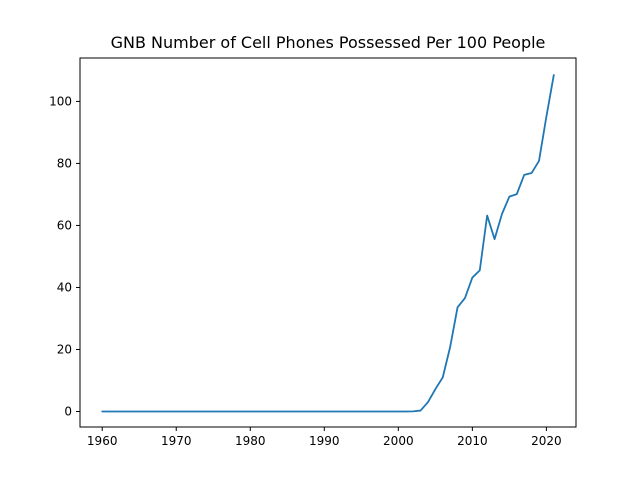 The image size is (640, 480). Describe the element at coordinates (60, 101) in the screenshot. I see `y-tick-label: 100` at that location.